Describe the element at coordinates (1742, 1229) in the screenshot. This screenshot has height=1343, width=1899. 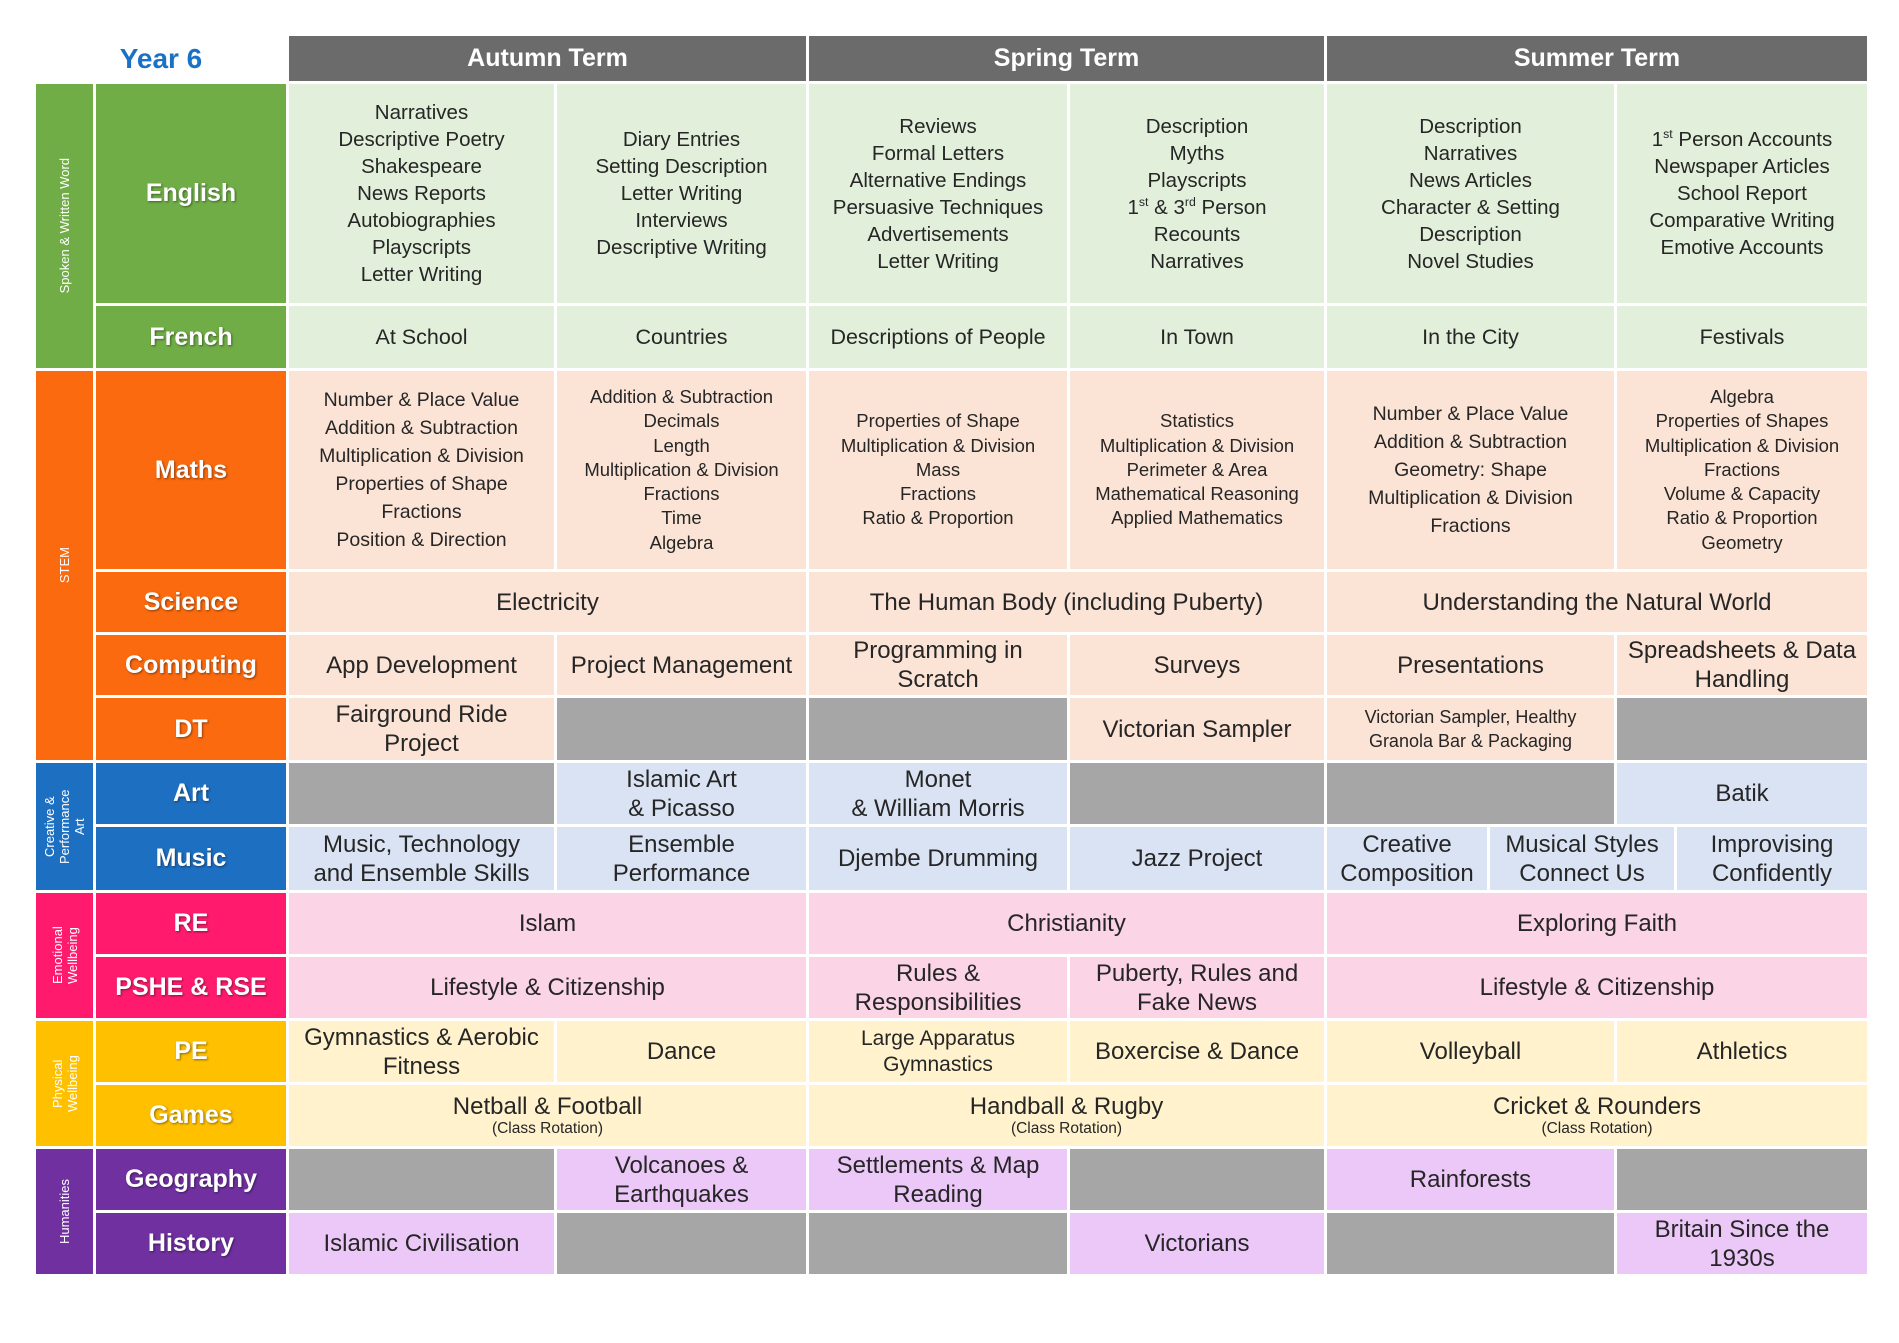
I see `topic-line: Britain Since the` at that location.